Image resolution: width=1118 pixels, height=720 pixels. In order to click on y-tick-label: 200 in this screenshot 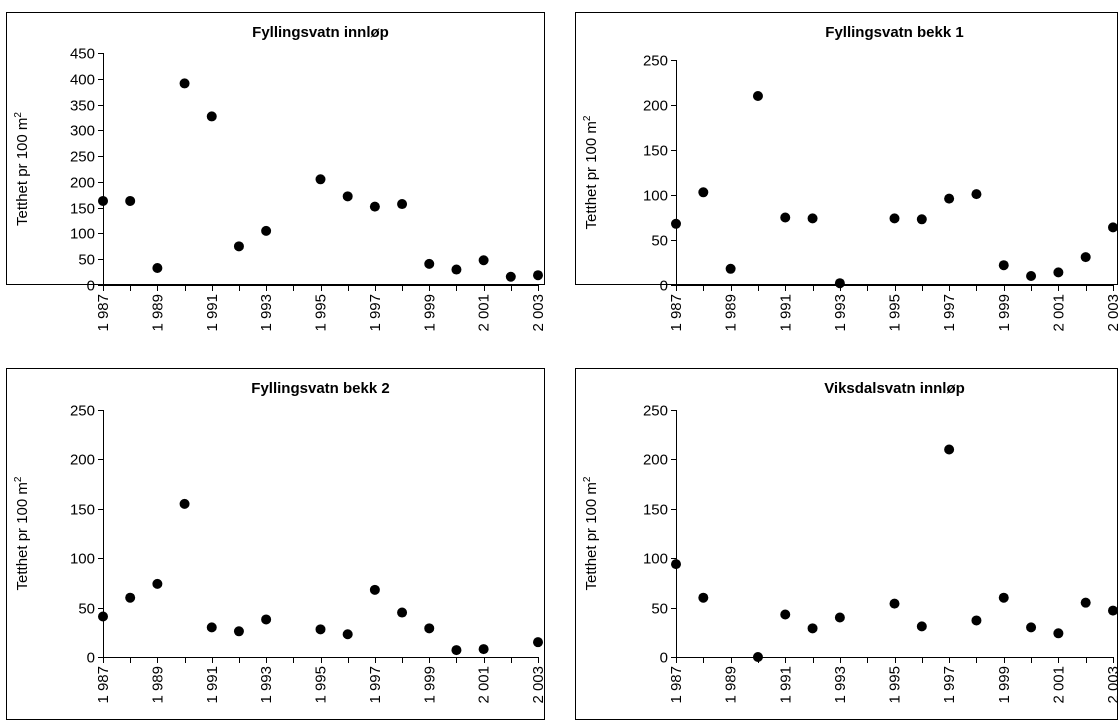, I will do `click(655, 460)`.